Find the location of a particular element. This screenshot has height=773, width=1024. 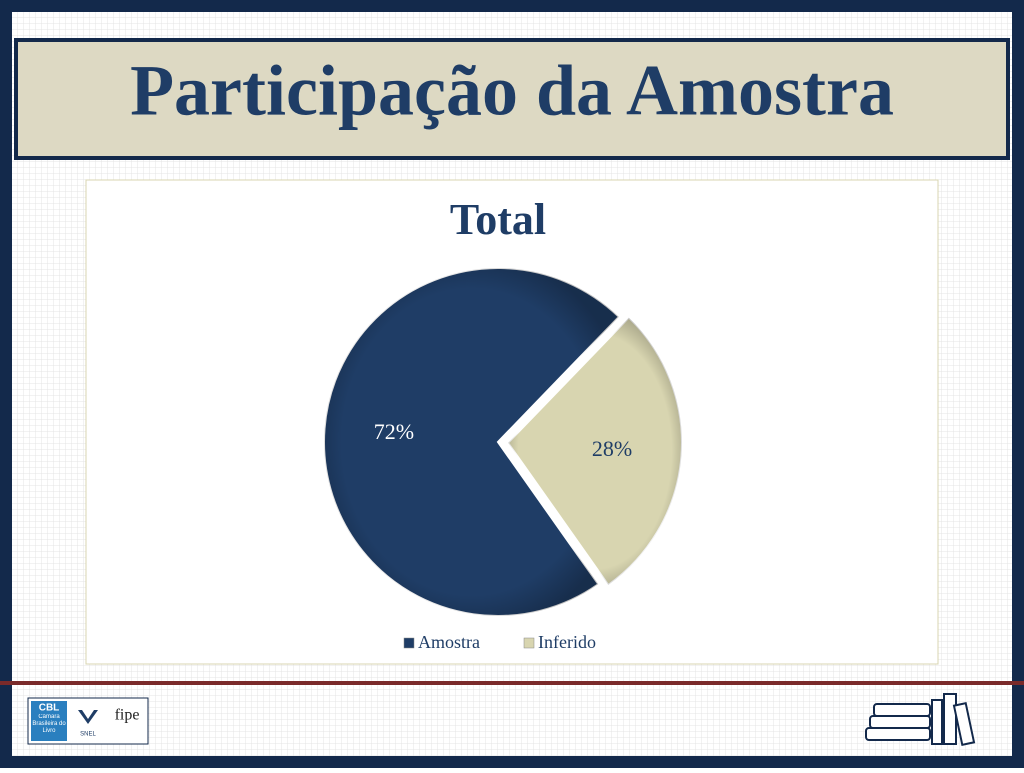

logo-text: Câmara Brasileira do Livro is located at coordinates (49, 724).